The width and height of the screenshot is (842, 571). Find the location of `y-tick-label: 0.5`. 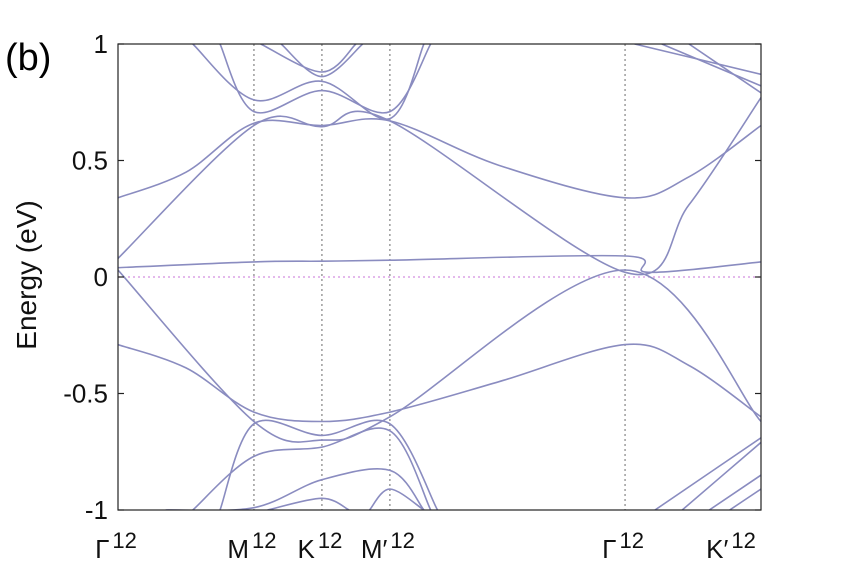

y-tick-label: 0.5 is located at coordinates (90, 161).